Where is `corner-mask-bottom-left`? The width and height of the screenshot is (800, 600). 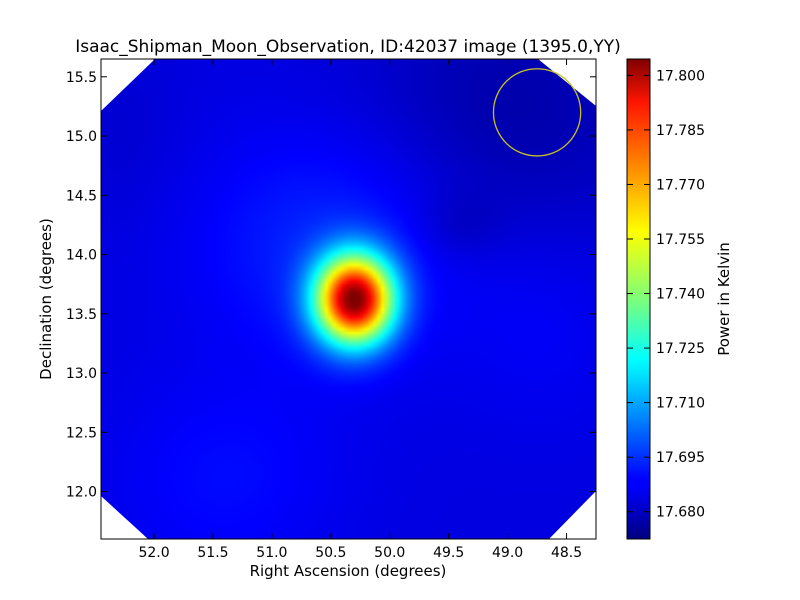 corner-mask-bottom-left is located at coordinates (124, 517).